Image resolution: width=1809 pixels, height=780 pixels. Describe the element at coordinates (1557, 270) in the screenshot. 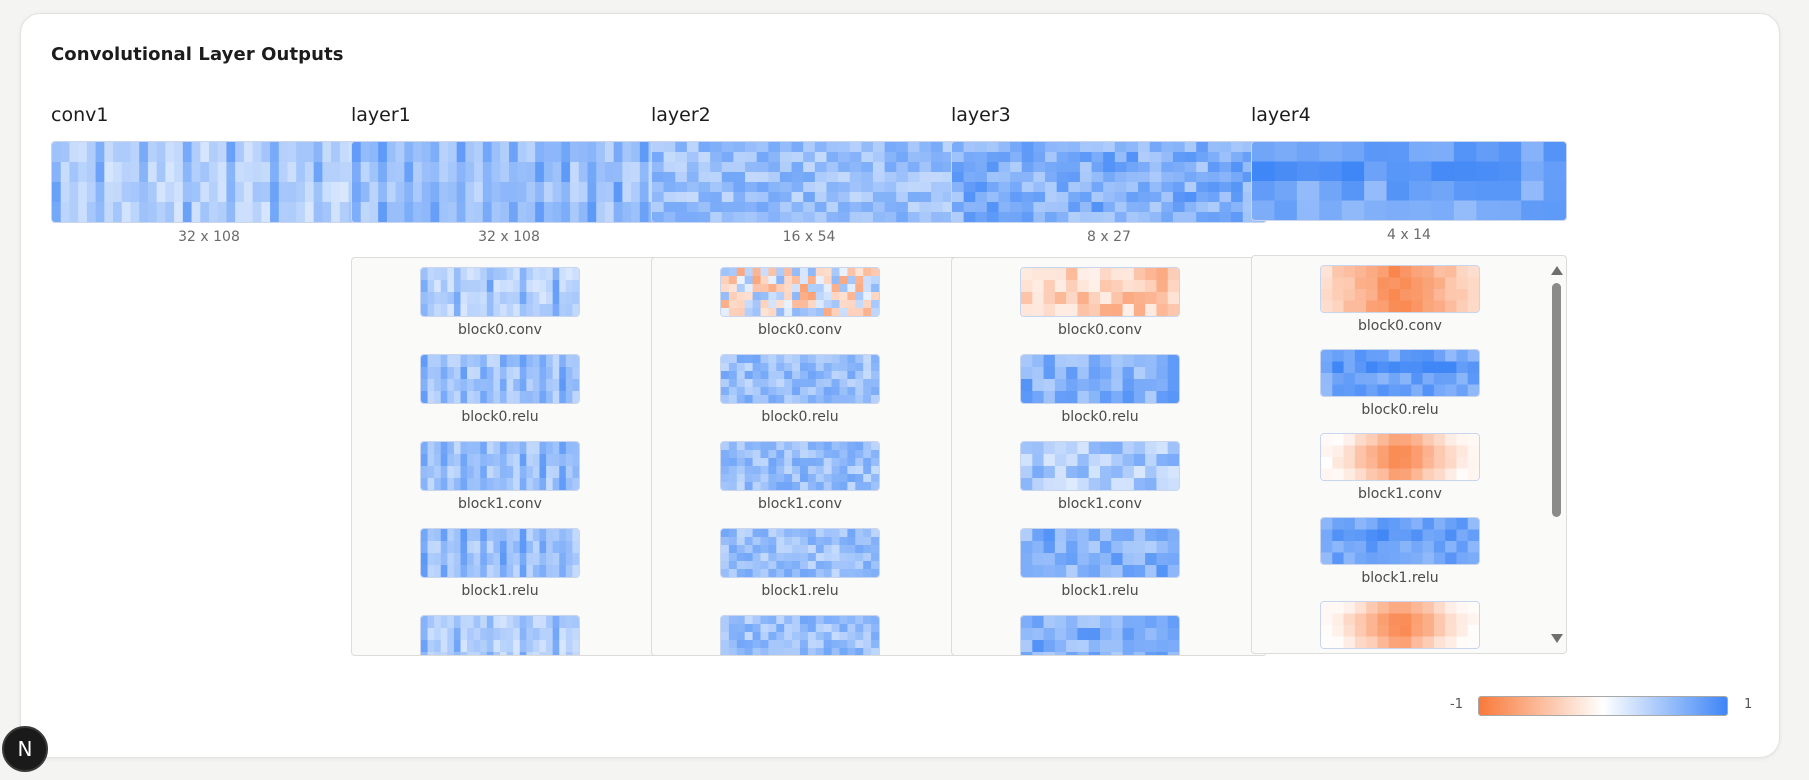

I see `scroll-up-arrow-icon` at that location.